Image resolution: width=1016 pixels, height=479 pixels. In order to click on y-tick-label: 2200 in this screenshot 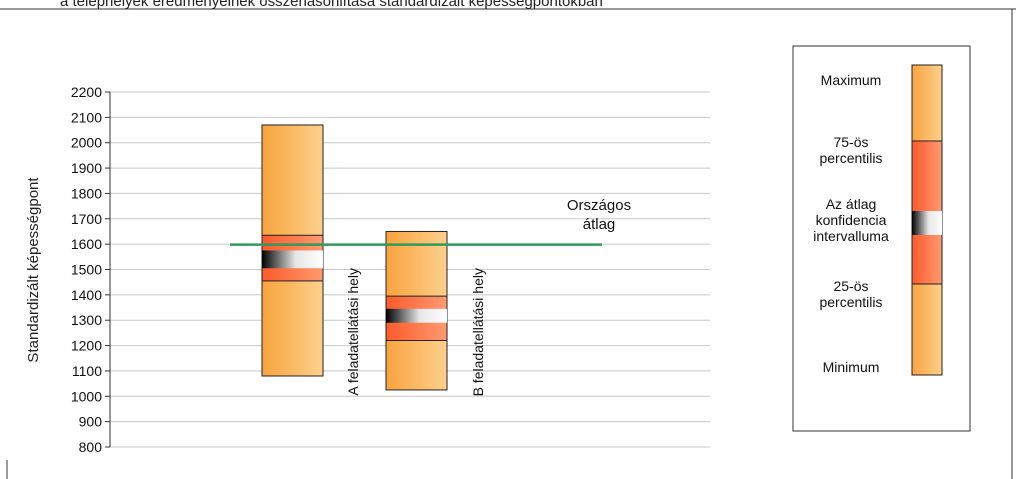, I will do `click(86, 92)`.